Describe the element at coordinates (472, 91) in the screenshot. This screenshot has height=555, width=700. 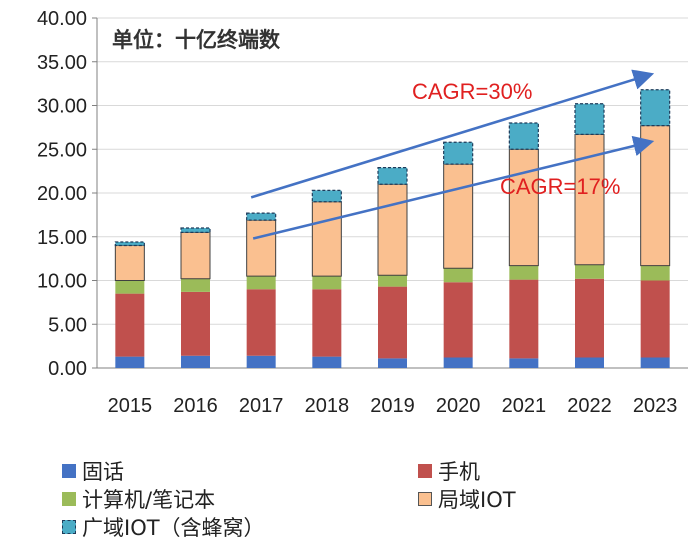
I see `cagr-30-label: CAGR=30%` at that location.